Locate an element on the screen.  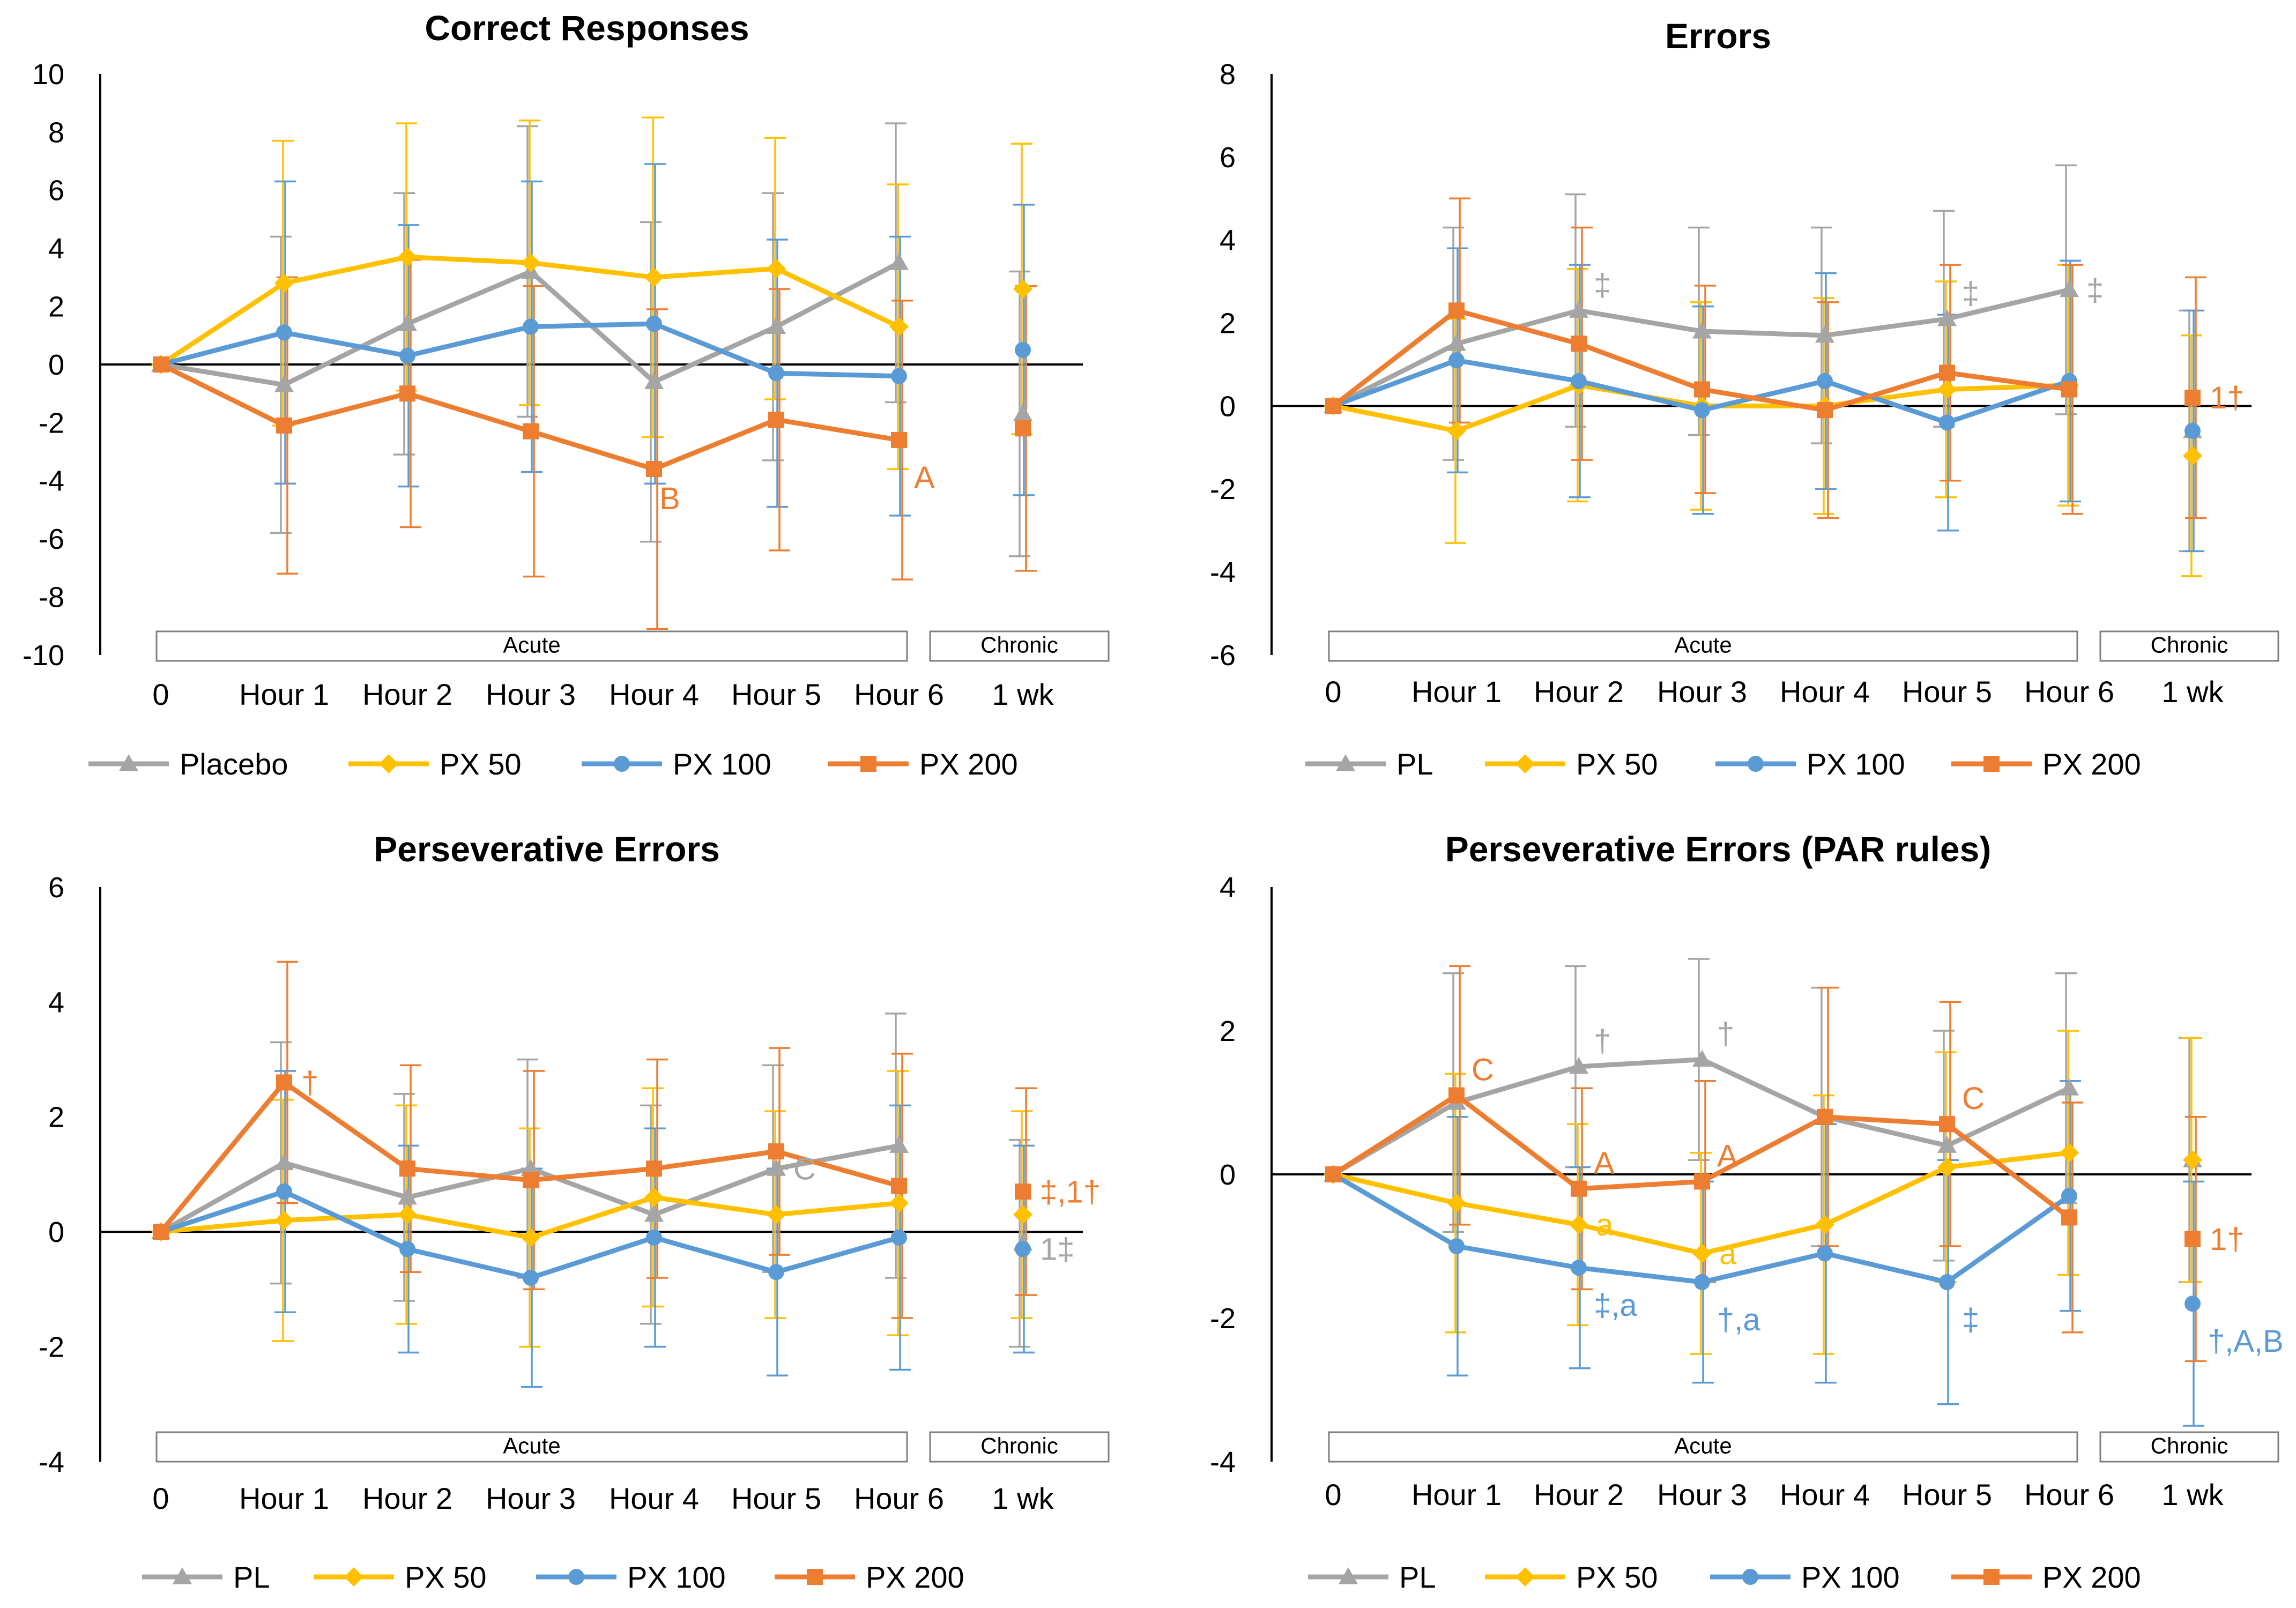
legend-label: PX 50 is located at coordinates (1617, 764).